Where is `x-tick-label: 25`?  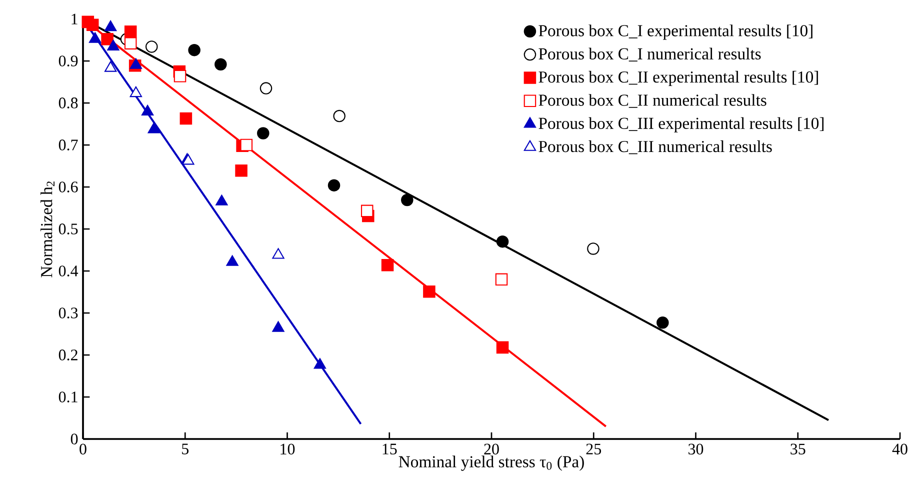 x-tick-label: 25 is located at coordinates (594, 449).